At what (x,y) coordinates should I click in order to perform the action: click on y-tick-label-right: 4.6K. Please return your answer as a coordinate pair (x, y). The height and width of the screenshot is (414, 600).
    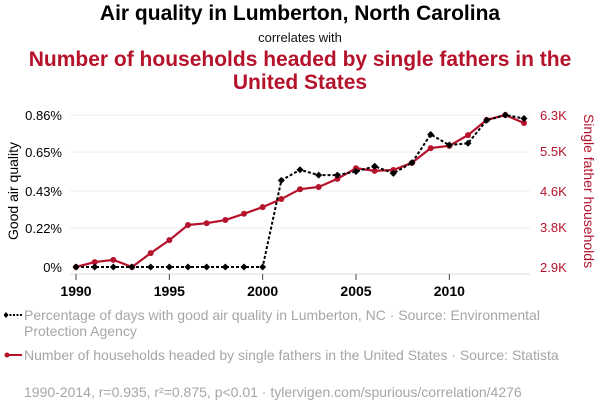
    Looking at the image, I should click on (553, 191).